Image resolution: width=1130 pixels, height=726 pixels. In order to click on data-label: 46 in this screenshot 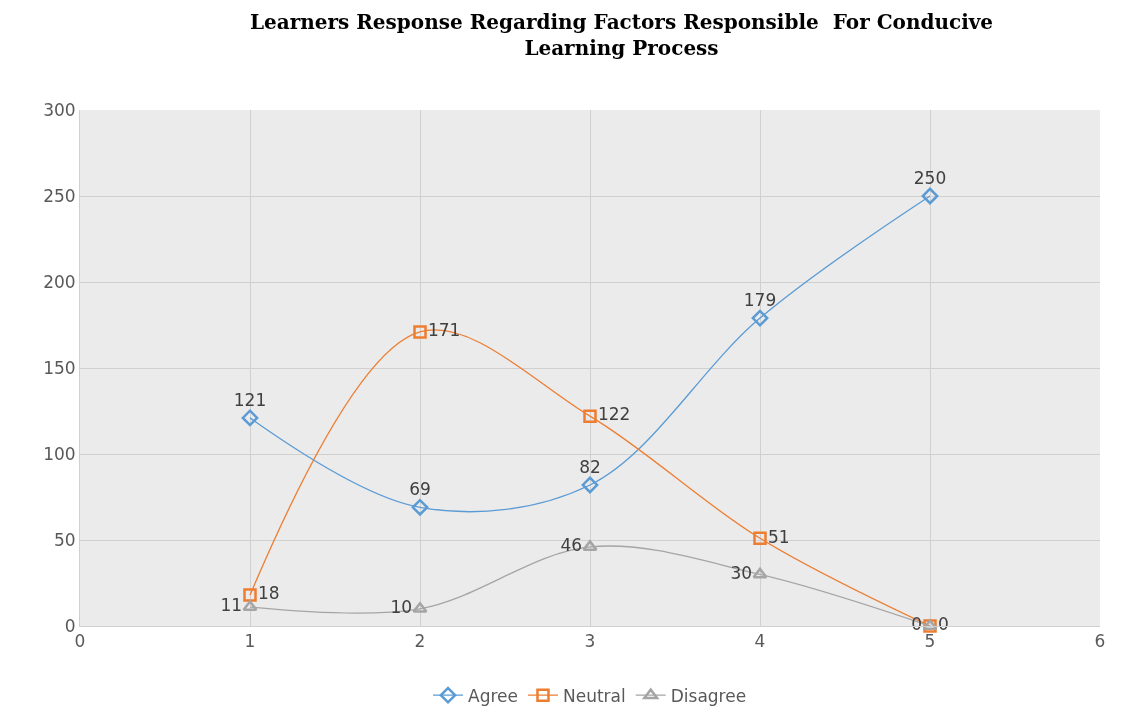, I will do `click(571, 545)`.